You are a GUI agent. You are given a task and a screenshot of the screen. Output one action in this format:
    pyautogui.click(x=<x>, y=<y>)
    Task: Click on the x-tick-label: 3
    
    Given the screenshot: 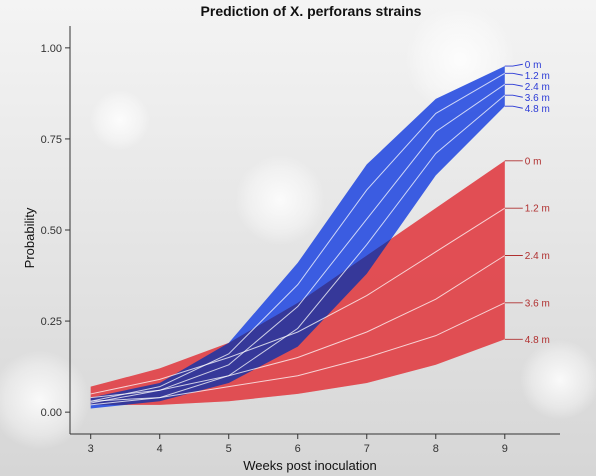 What is the action you would take?
    pyautogui.click(x=91, y=449)
    